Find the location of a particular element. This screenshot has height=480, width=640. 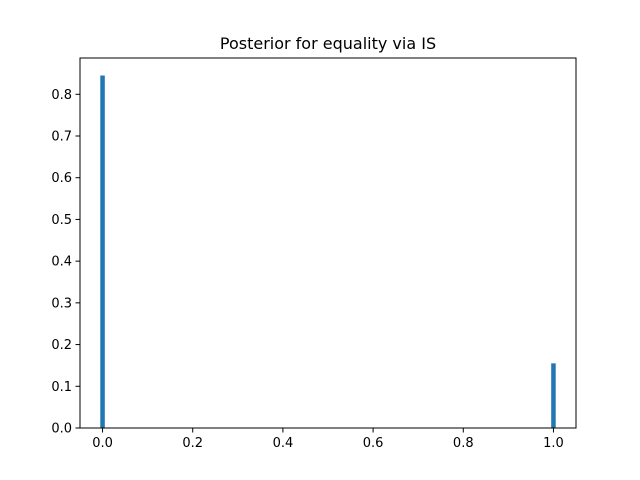

y-tick-label-2: 0.2 is located at coordinates (61, 345).